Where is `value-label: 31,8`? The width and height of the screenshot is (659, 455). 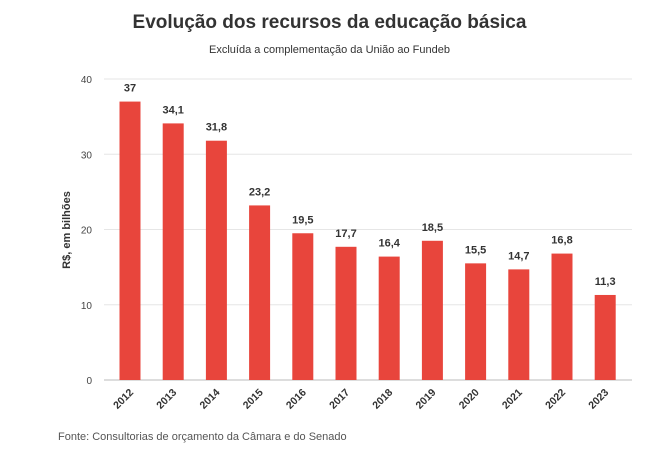 value-label: 31,8 is located at coordinates (216, 128).